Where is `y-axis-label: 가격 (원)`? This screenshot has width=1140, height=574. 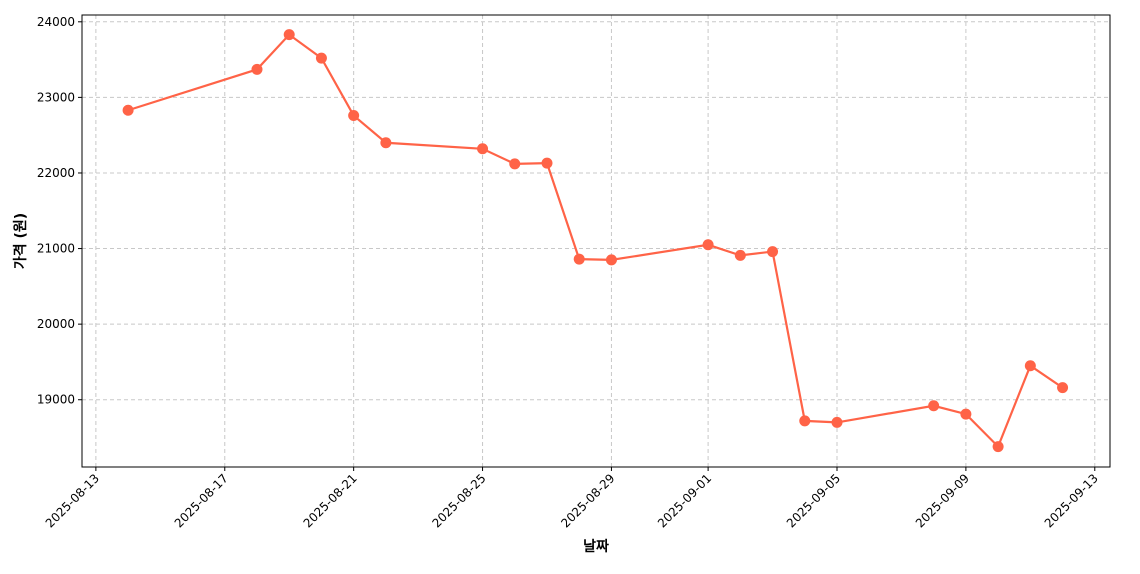
y-axis-label: 가격 (원) is located at coordinates (20, 241).